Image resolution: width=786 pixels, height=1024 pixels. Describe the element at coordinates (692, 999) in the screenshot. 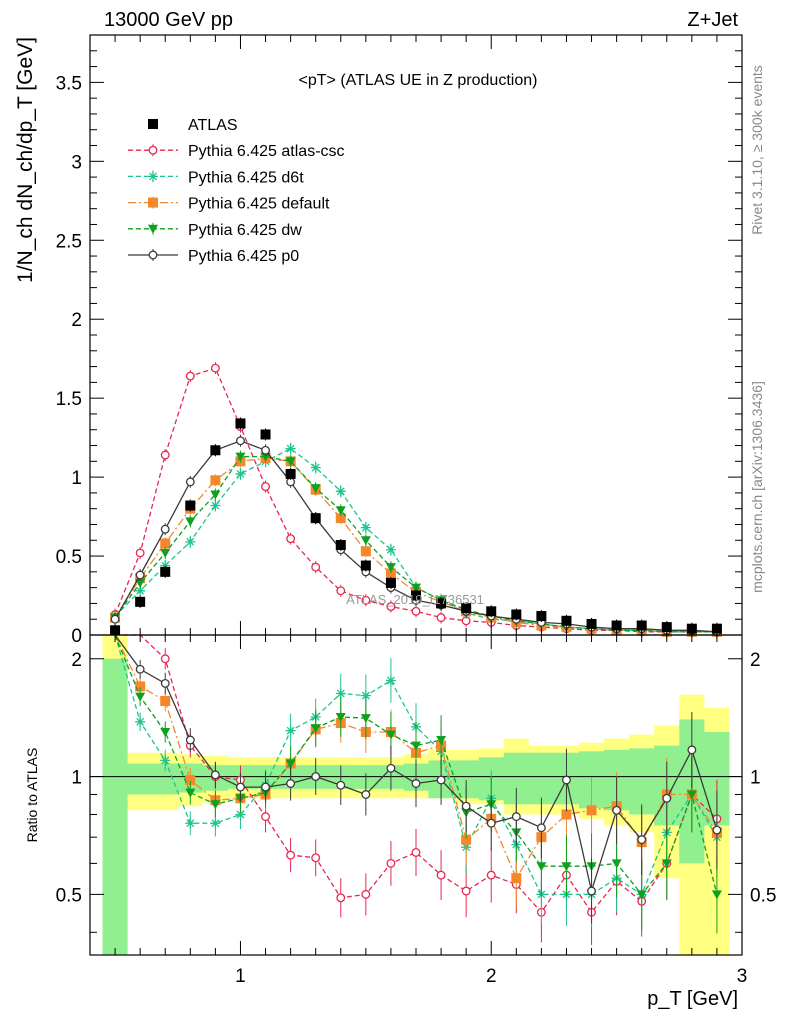

I see `x-axis-label: p_T [GeV]` at that location.